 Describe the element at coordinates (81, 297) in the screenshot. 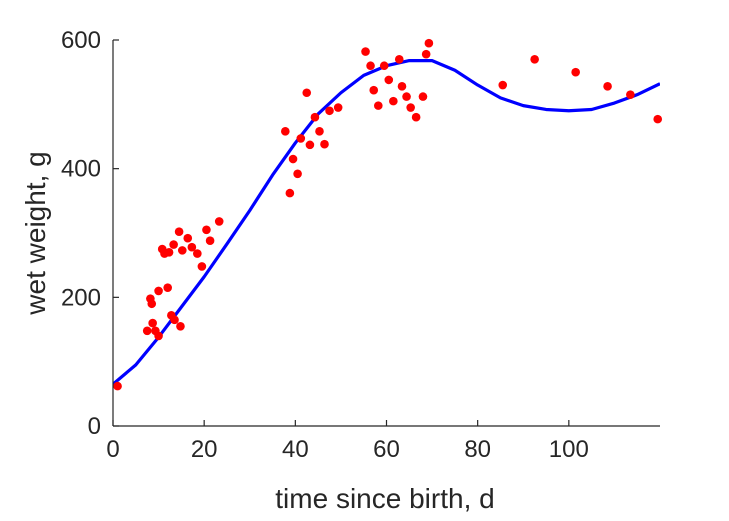

I see `y-tick-label: 200` at that location.